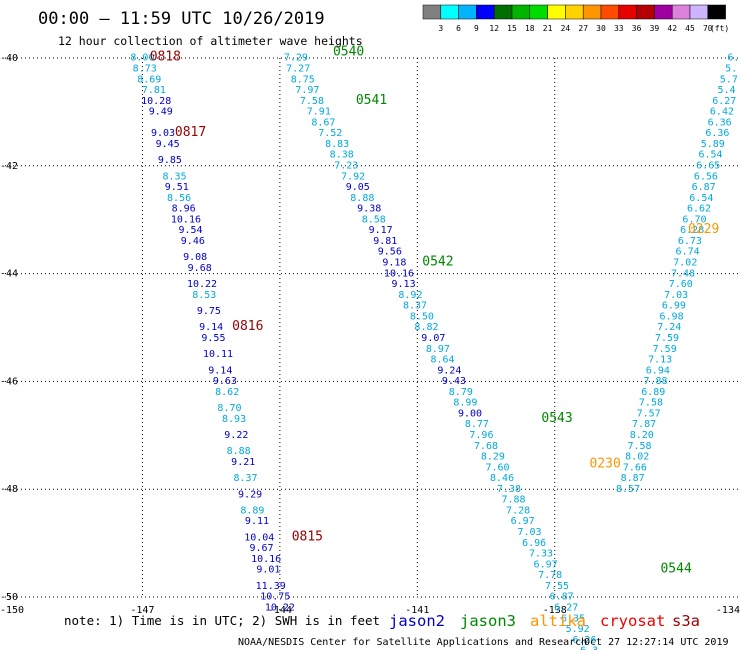 The width and height of the screenshot is (740, 650). What do you see at coordinates (438, 349) in the screenshot?
I see `wave-height-point: 8.97` at bounding box center [438, 349].